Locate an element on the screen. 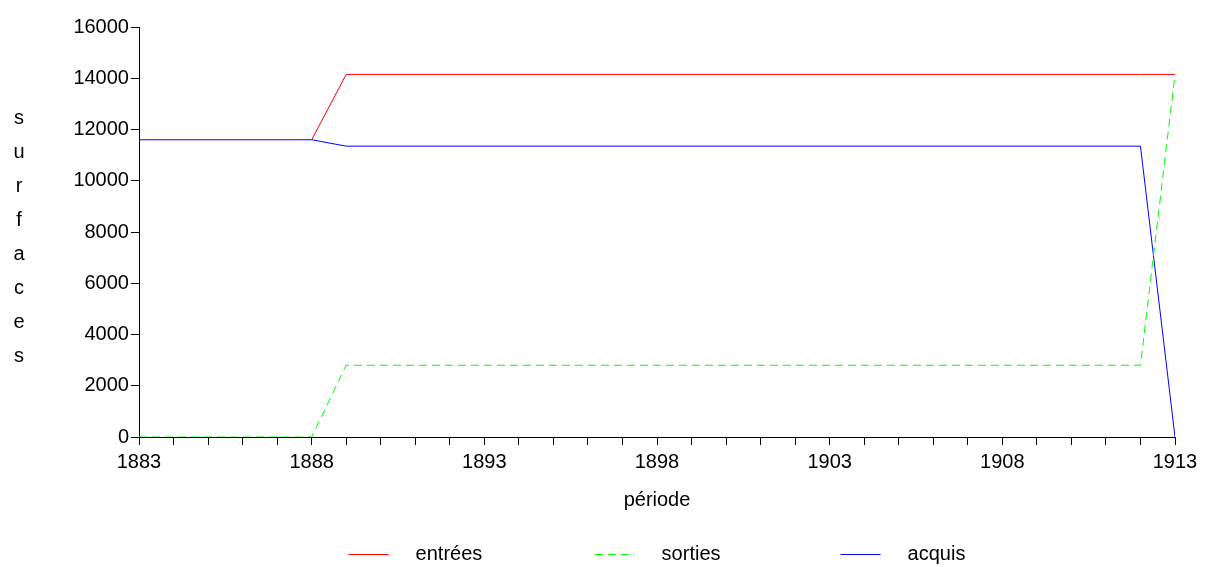  x-tick-label: 1888 is located at coordinates (311, 460).